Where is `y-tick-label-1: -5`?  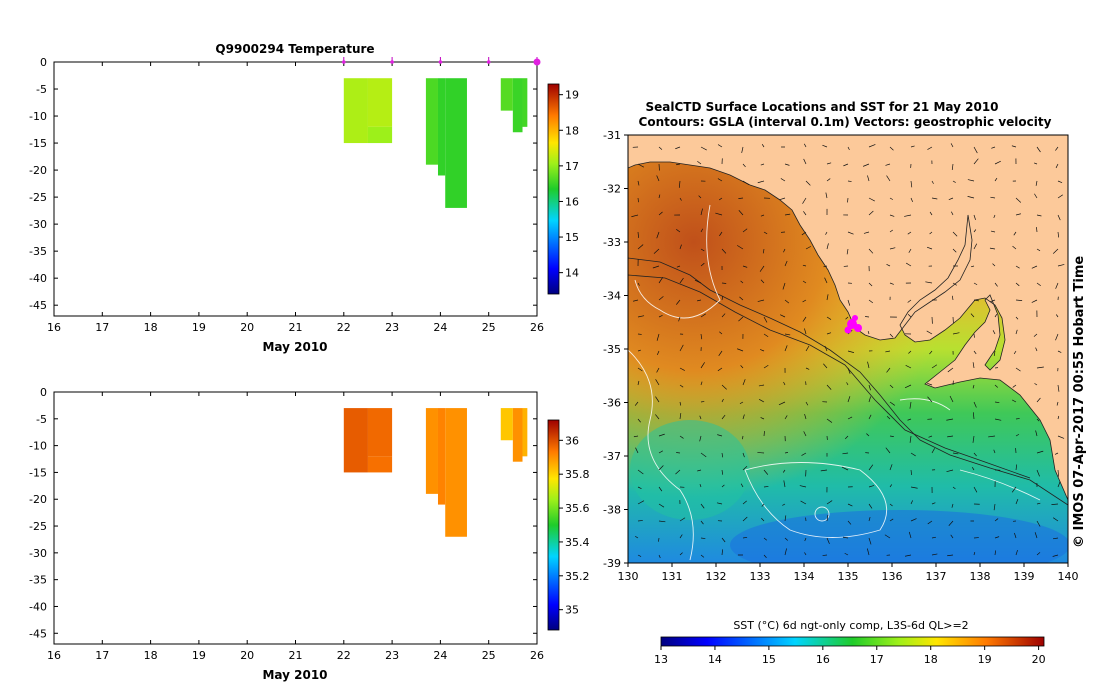 y-tick-label-1: -5 is located at coordinates (41, 89).